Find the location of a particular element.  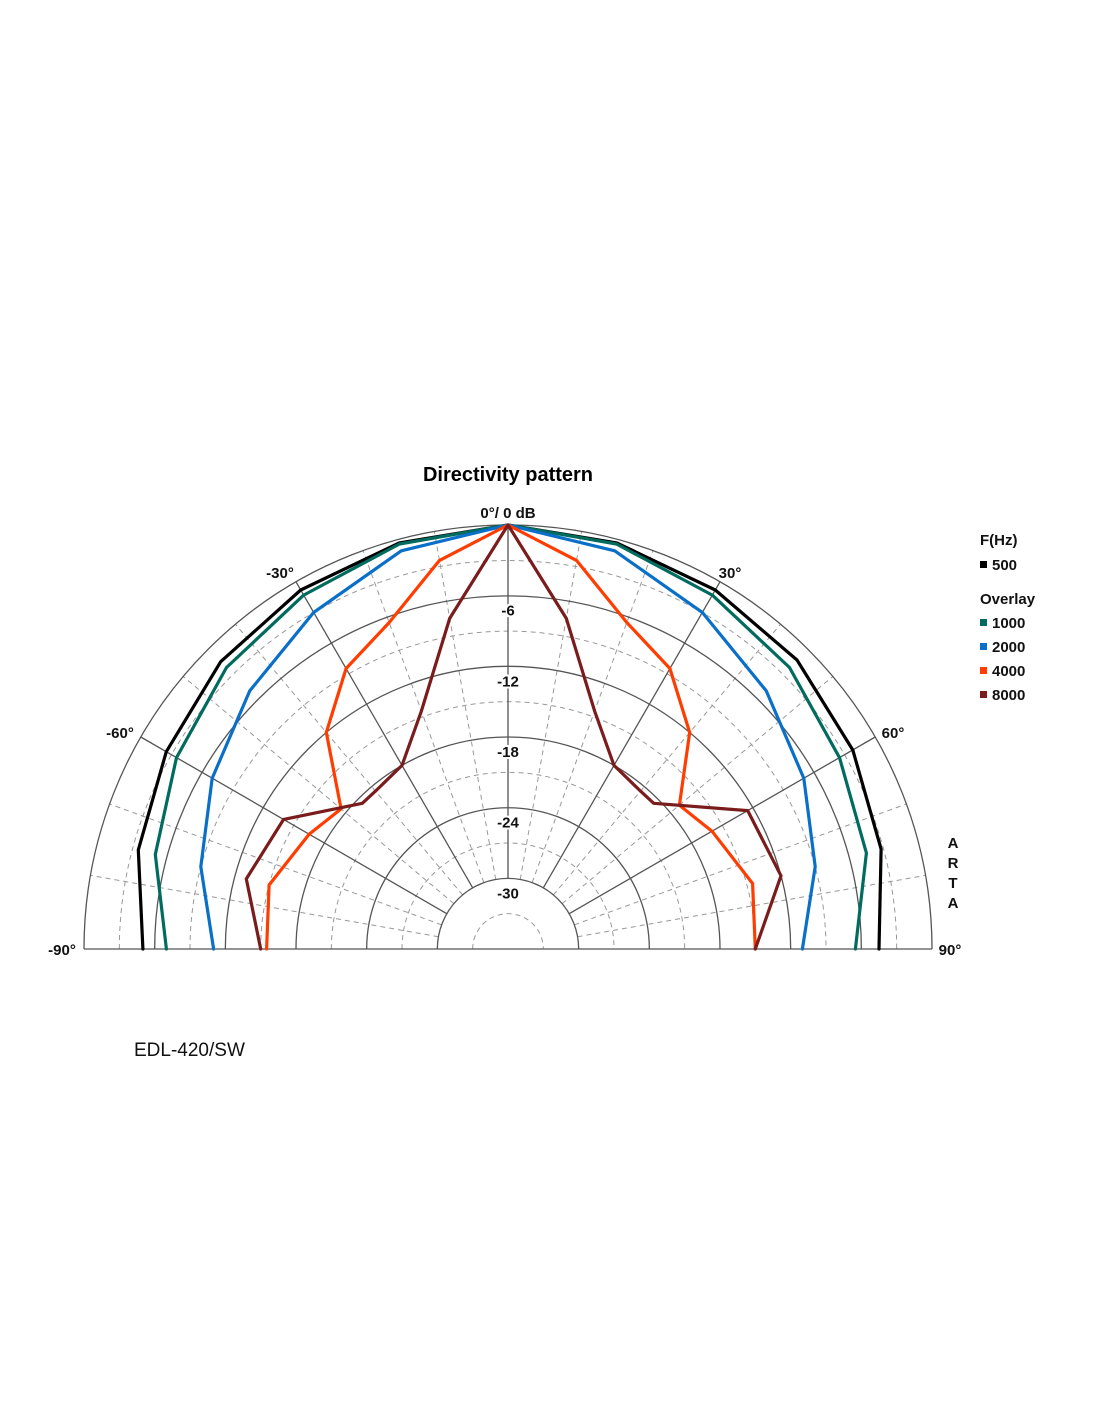

legend-item-8000: 8000 is located at coordinates (1008, 695).